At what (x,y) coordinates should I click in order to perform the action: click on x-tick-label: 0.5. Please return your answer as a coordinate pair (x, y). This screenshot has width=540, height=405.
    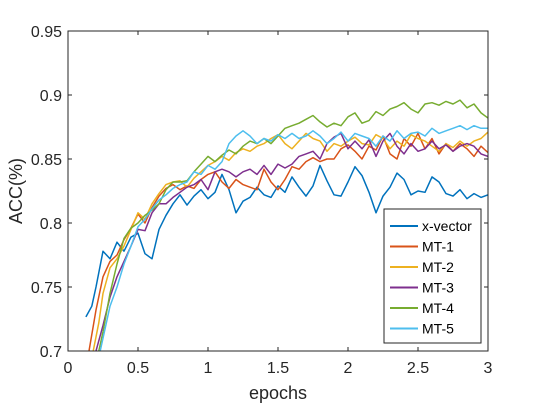
    Looking at the image, I should click on (138, 368).